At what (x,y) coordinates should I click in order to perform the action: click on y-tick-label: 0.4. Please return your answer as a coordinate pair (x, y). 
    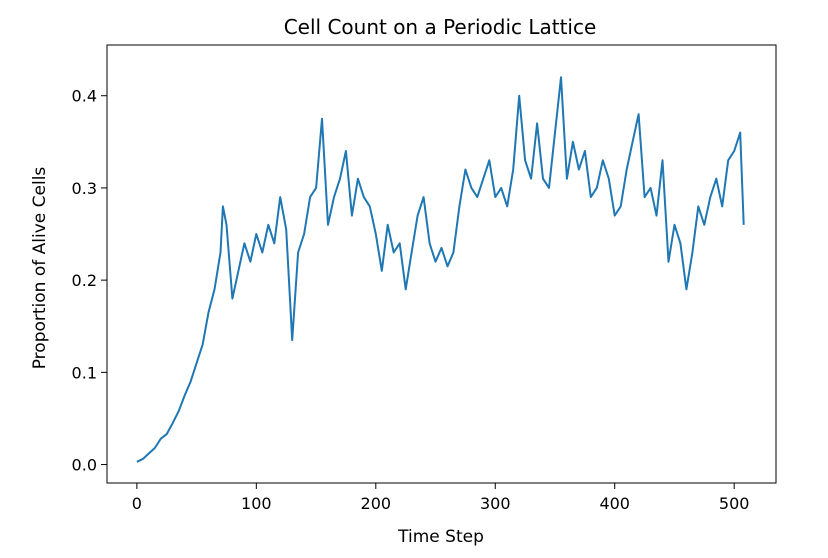
    Looking at the image, I should click on (84, 96).